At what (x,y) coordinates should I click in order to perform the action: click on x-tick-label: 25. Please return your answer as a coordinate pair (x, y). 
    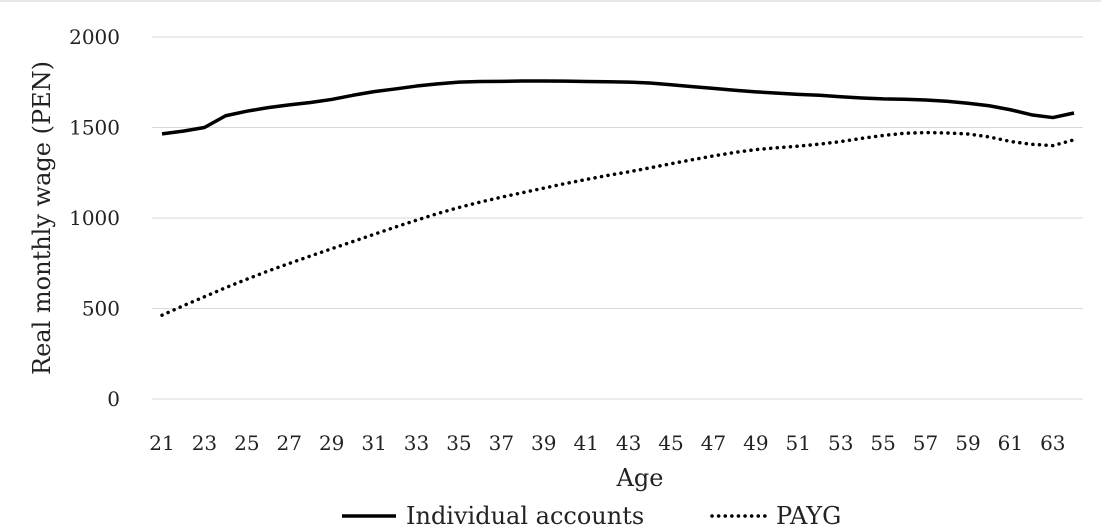
    Looking at the image, I should click on (246, 443).